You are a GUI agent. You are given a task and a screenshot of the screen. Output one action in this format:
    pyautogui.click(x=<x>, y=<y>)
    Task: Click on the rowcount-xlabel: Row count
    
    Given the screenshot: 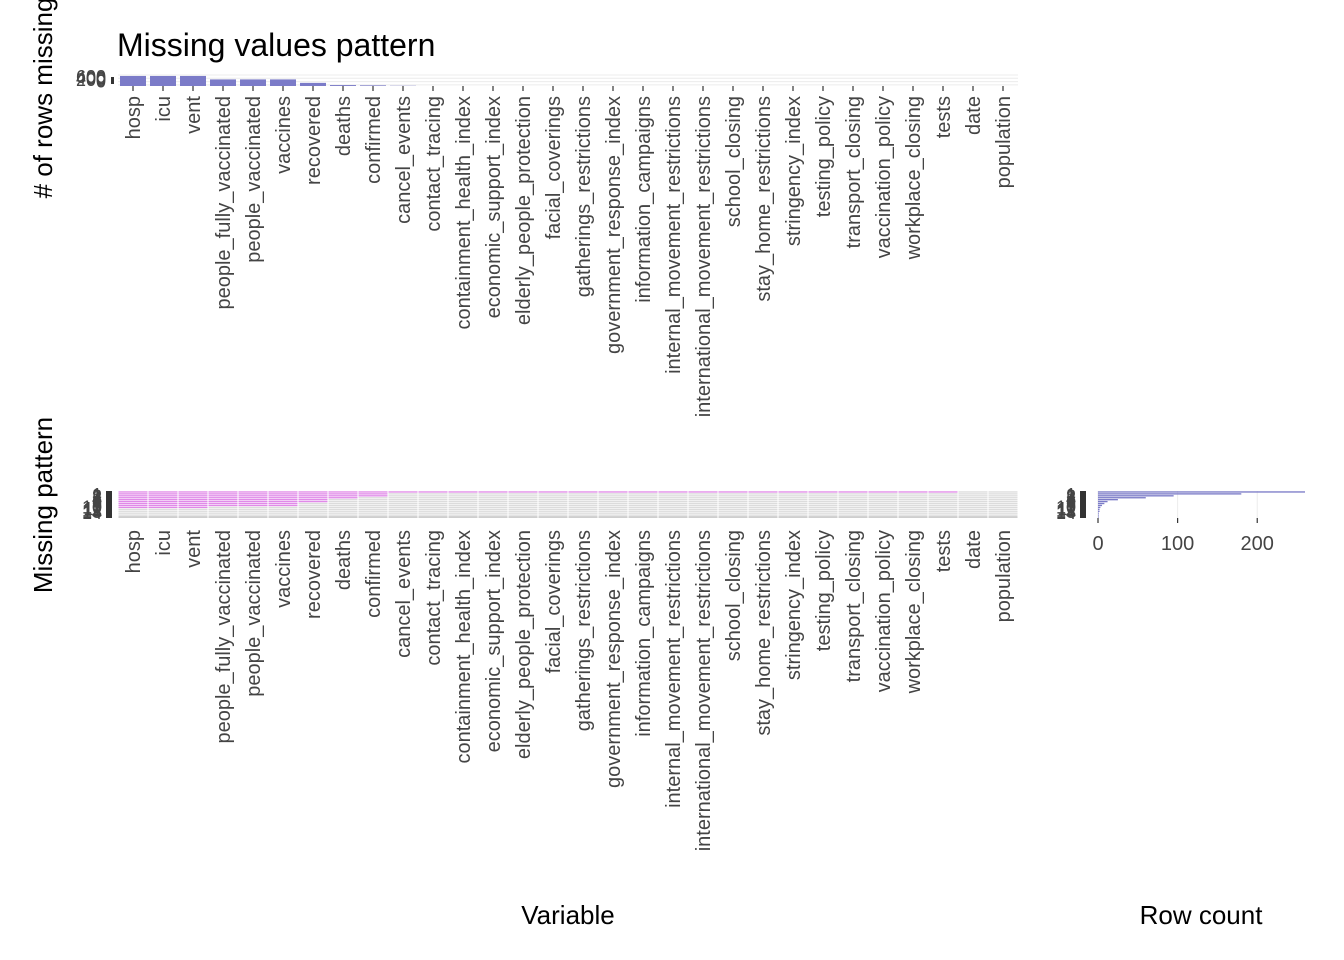 What is the action you would take?
    pyautogui.click(x=1202, y=915)
    